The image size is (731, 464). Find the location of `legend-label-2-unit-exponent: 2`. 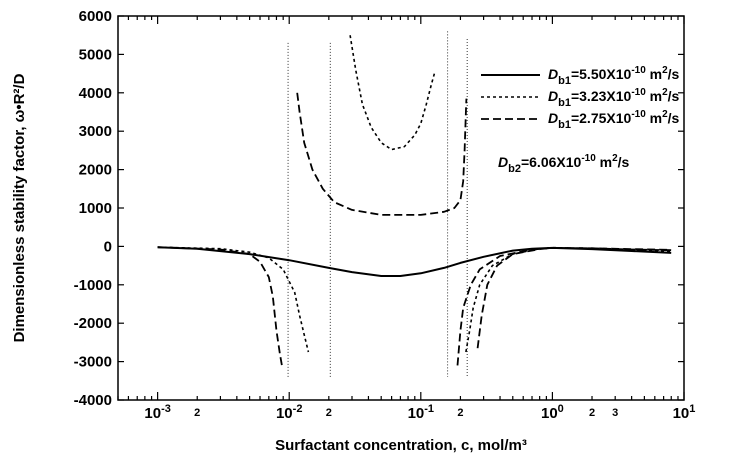

legend-label-2-unit-exponent: 2 is located at coordinates (665, 92).